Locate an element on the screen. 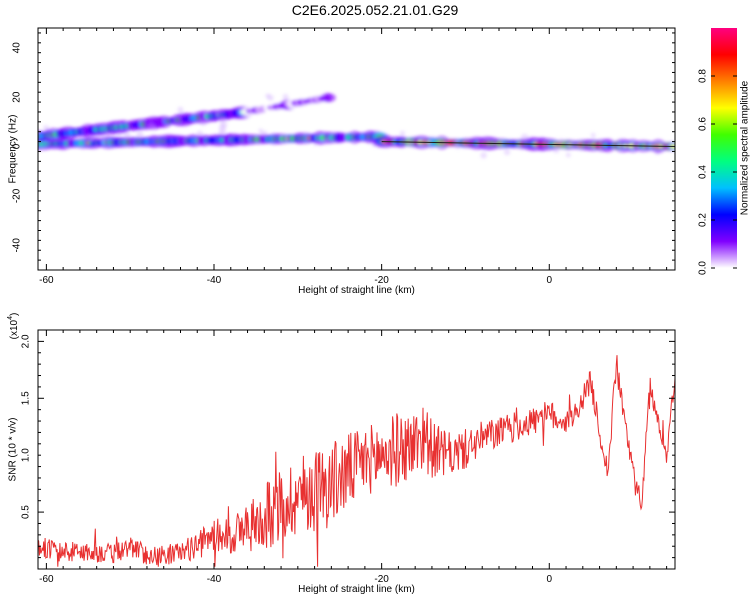 The image size is (750, 600). colorbar-tick-label: 0.2 is located at coordinates (703, 220).